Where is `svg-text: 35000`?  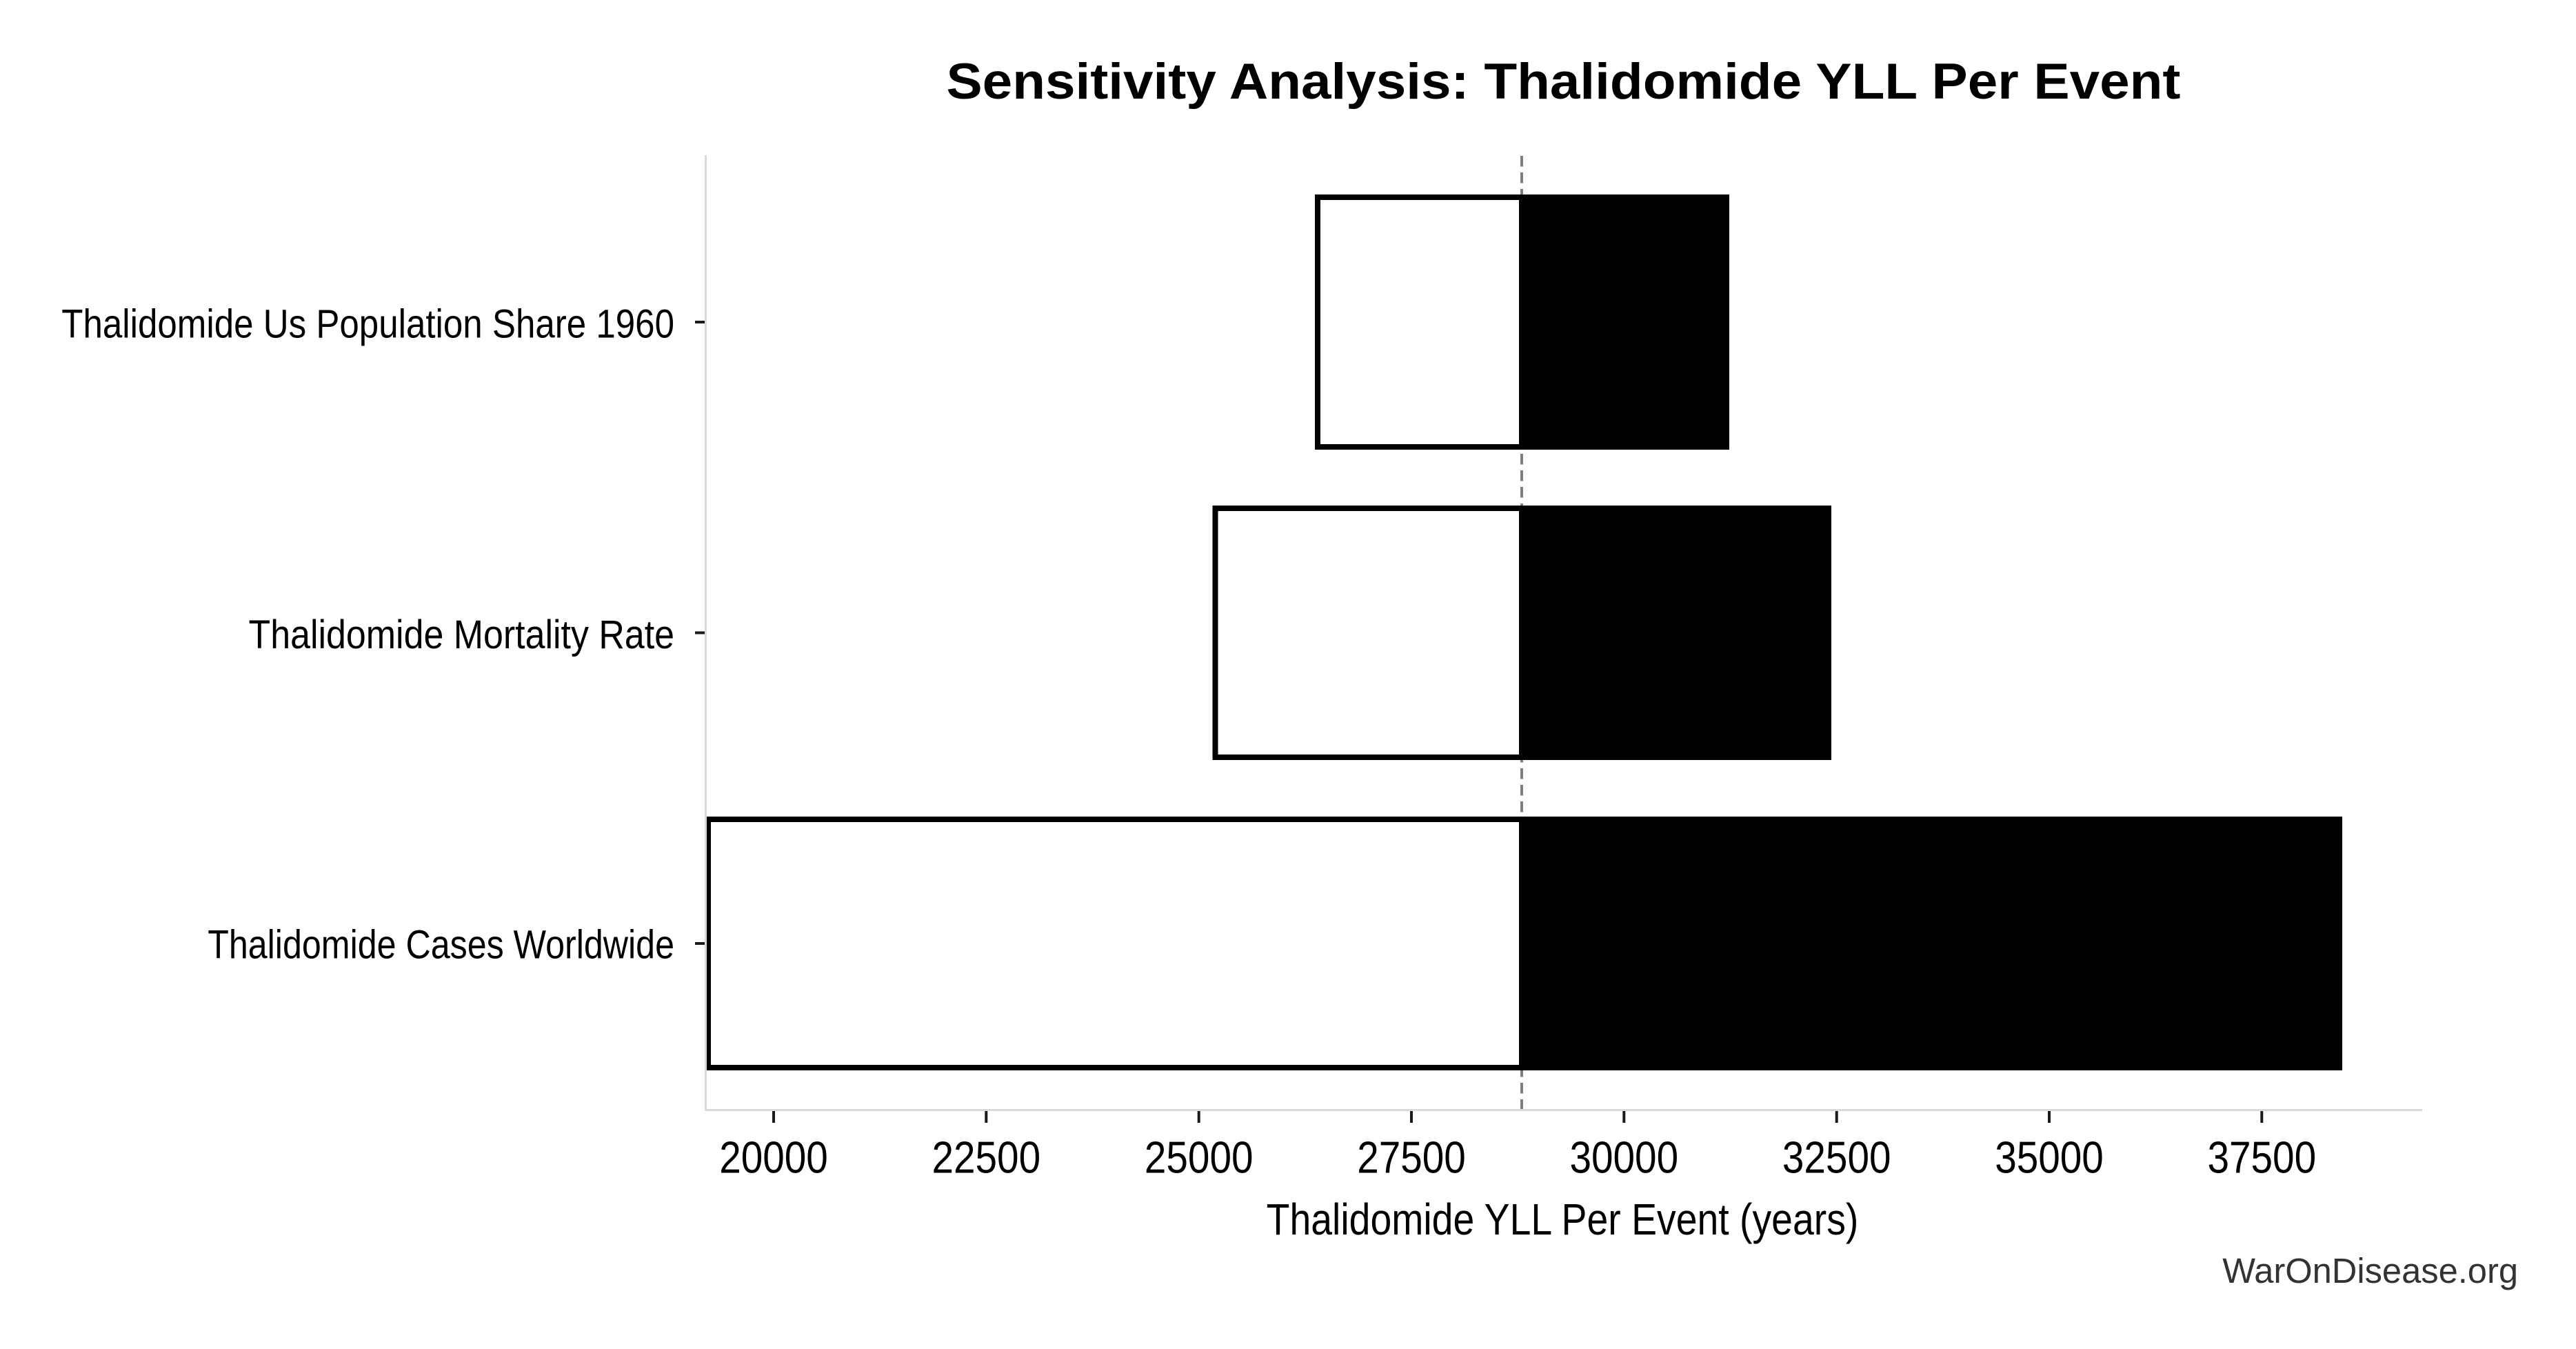 svg-text: 35000 is located at coordinates (2049, 1158).